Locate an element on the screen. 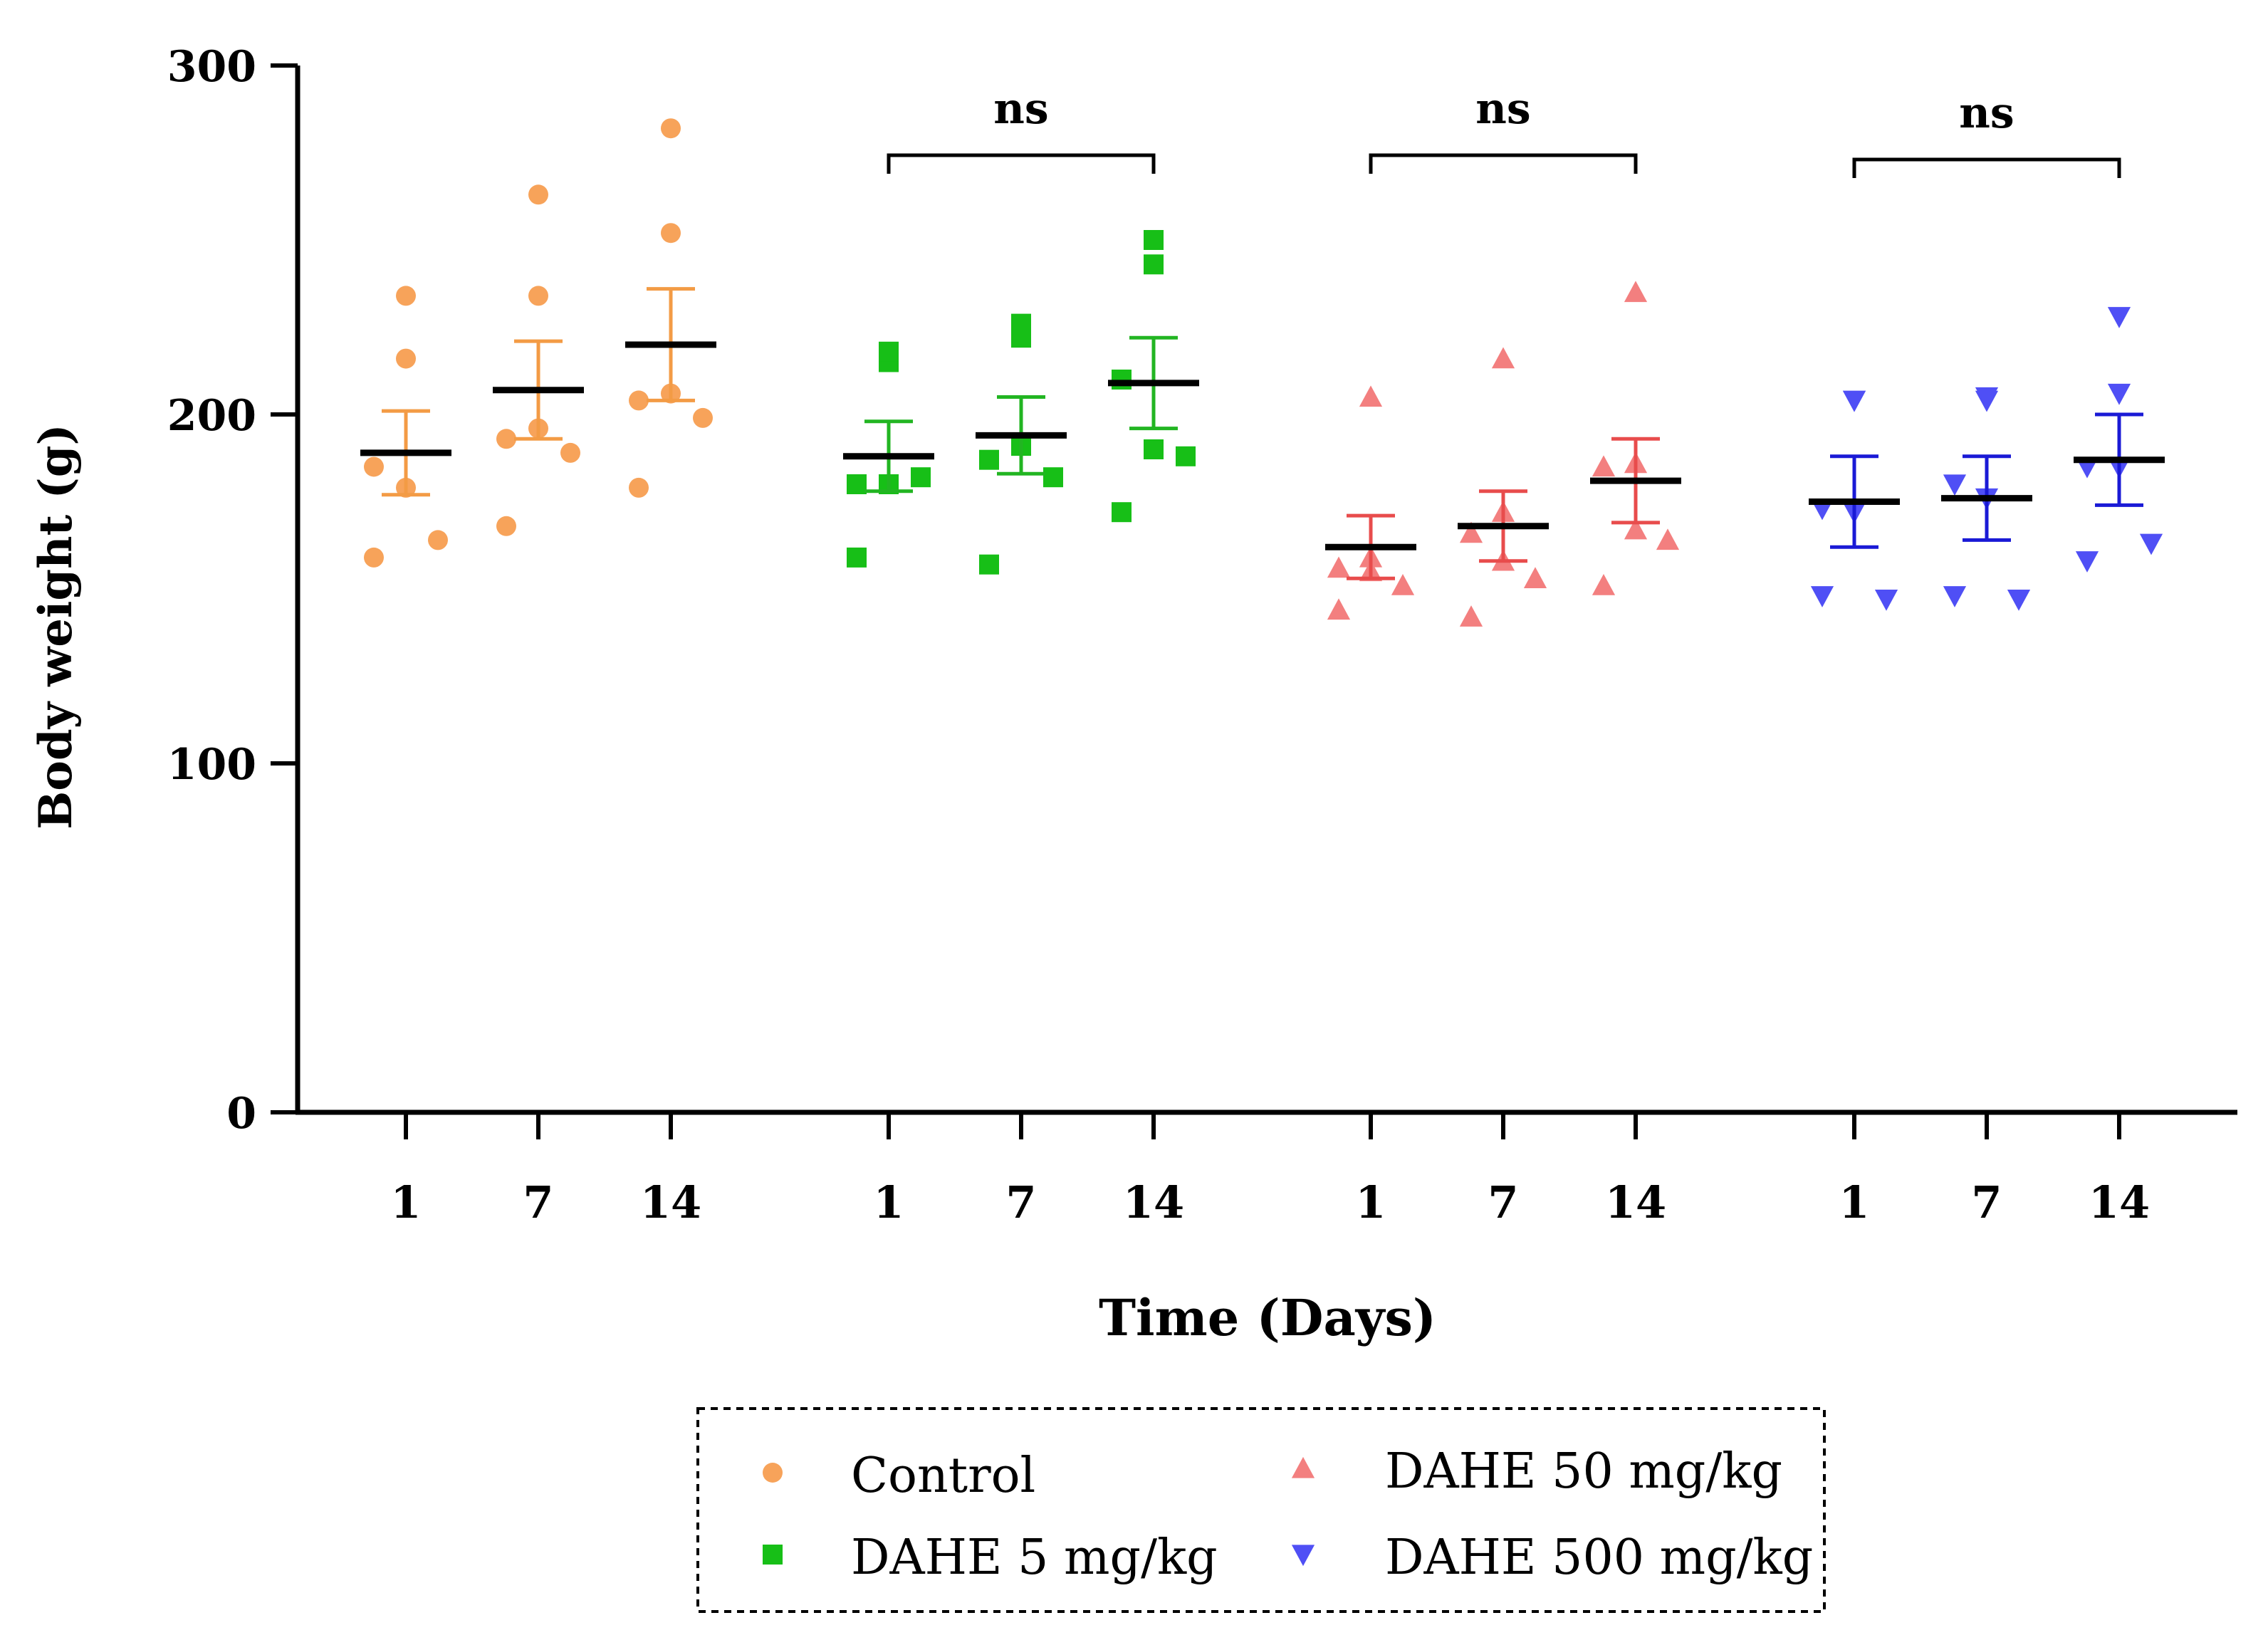 The height and width of the screenshot is (1640, 2268). legend-item: Control is located at coordinates (899, 1476).